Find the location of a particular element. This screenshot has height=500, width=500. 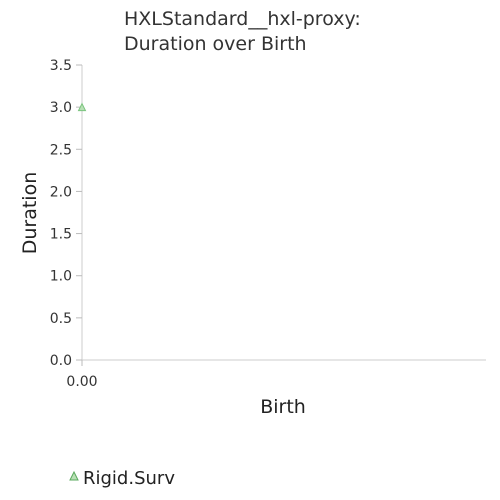

legend-label-rigid-surv: Rigid.Surv is located at coordinates (129, 478).